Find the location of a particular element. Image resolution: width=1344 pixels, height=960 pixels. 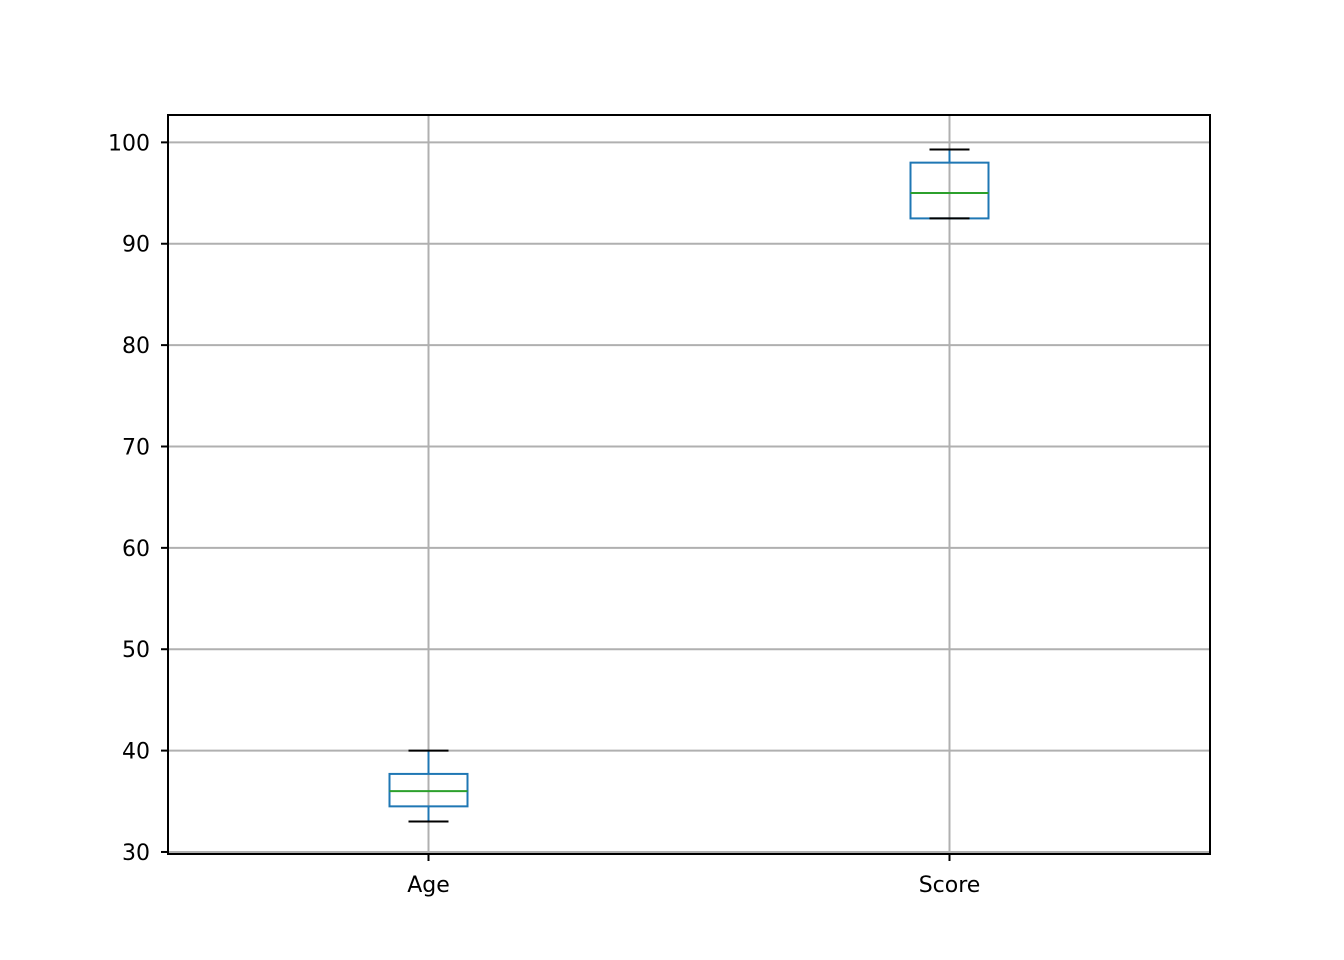

y-tick-label: 80 is located at coordinates (136, 346).